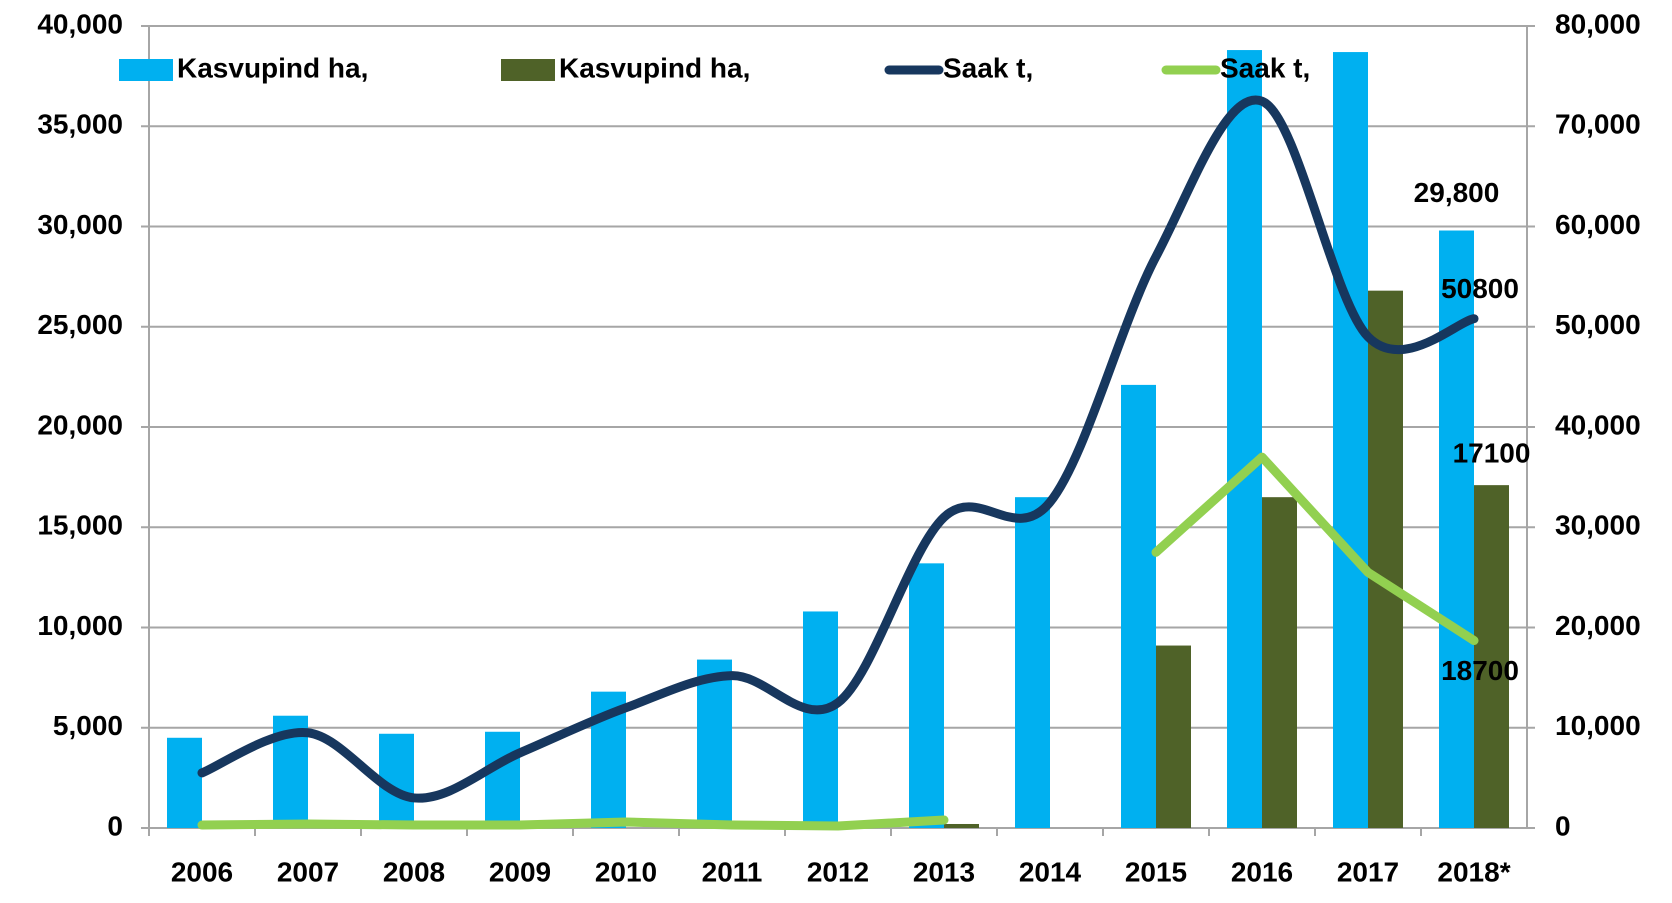 This screenshot has height=903, width=1672. What do you see at coordinates (1598, 625) in the screenshot?
I see `y2-tick-label: 20,000` at bounding box center [1598, 625].